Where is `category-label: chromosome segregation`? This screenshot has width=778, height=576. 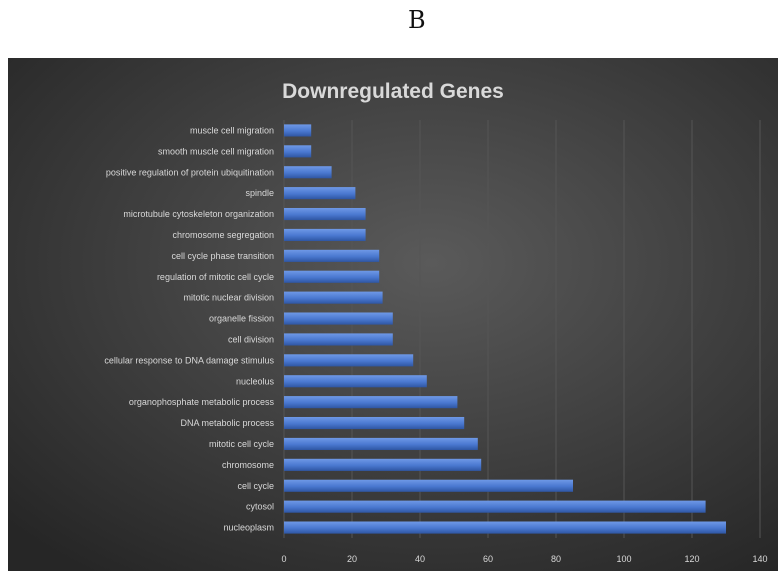
category-label: chromosome segregation is located at coordinates (223, 235).